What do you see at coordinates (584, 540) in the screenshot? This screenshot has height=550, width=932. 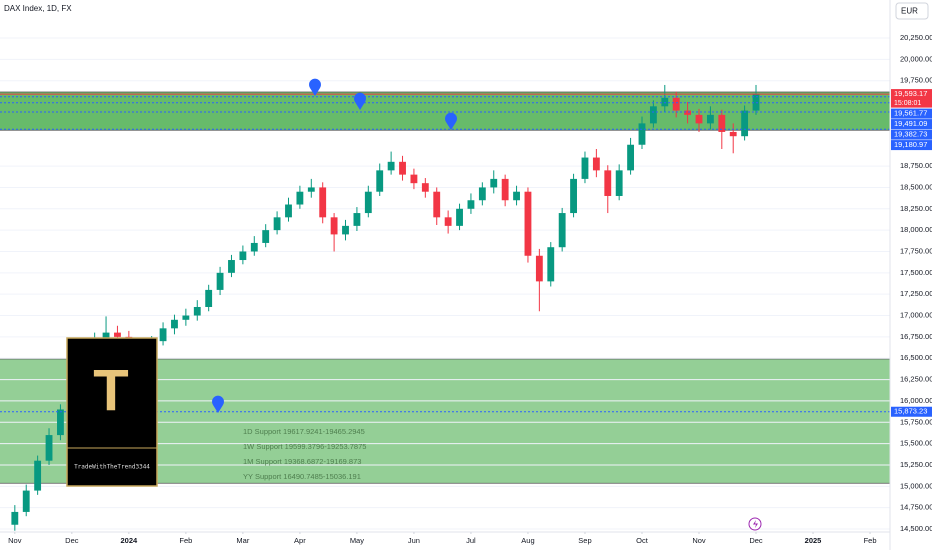 I see `x-tick-label: Sep` at bounding box center [584, 540].